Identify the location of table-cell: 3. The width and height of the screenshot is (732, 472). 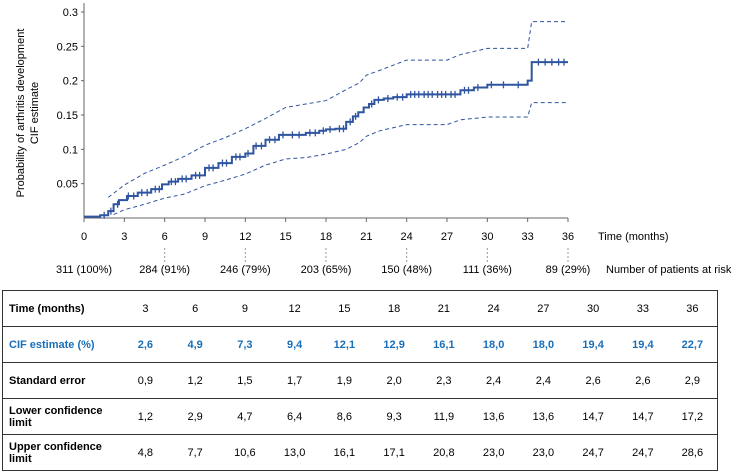
(145, 308).